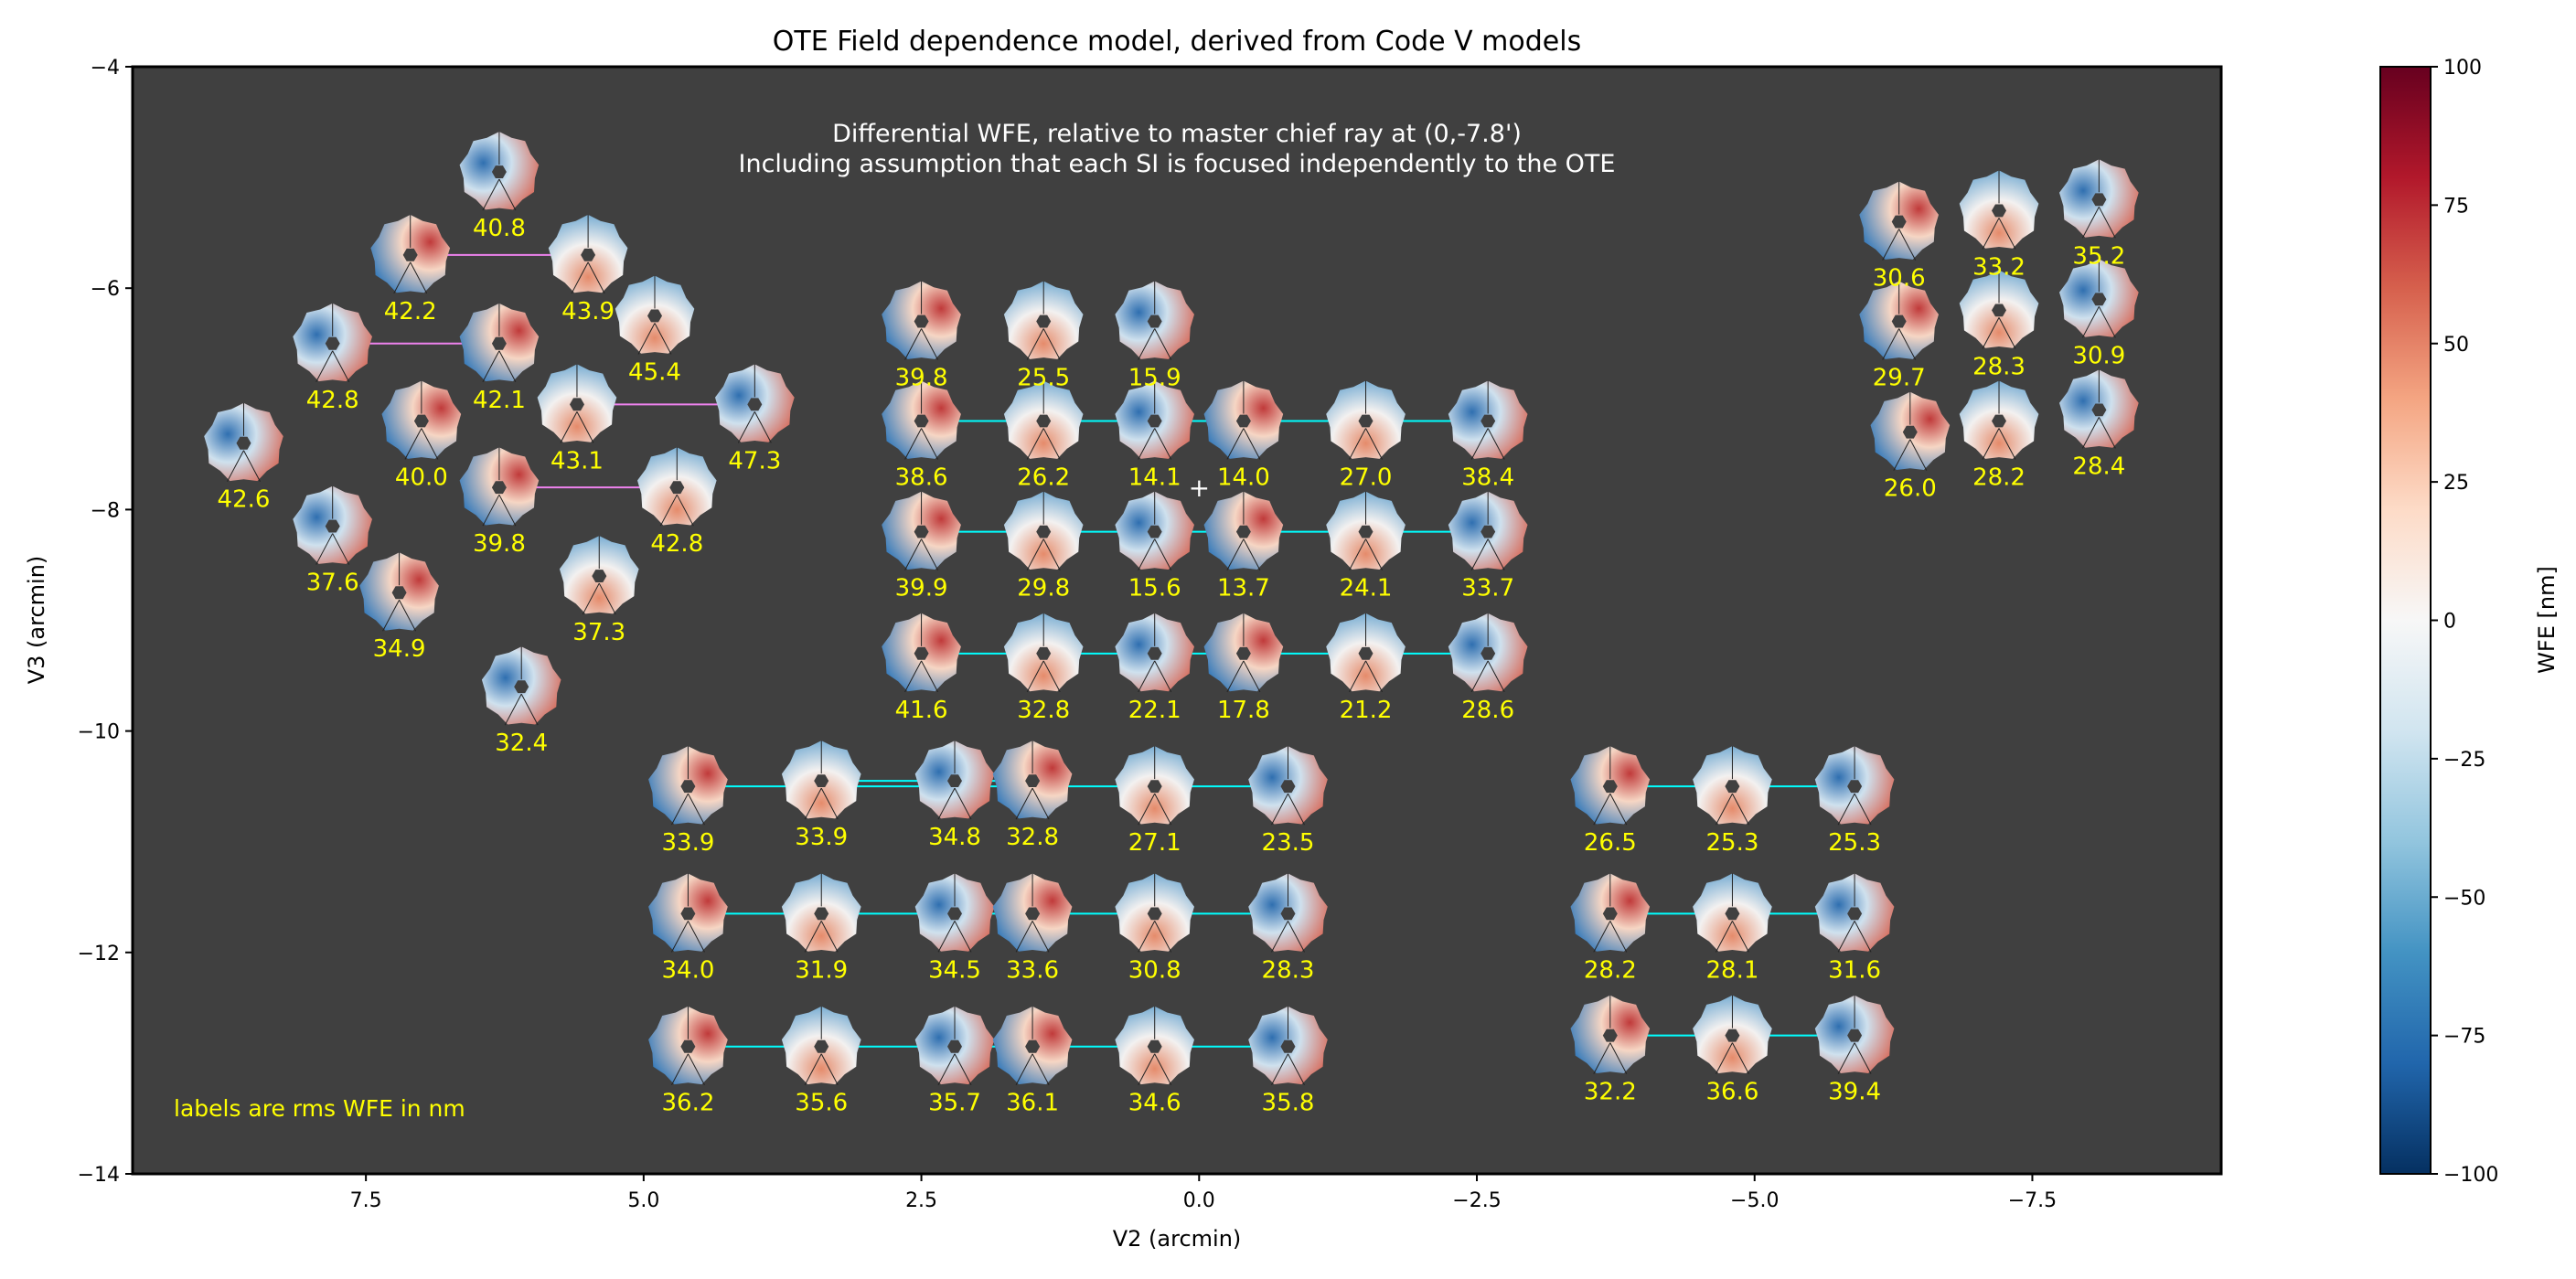 The width and height of the screenshot is (2576, 1279). What do you see at coordinates (1366, 711) in the screenshot?
I see `rms-wfe-label: 21.2` at bounding box center [1366, 711].